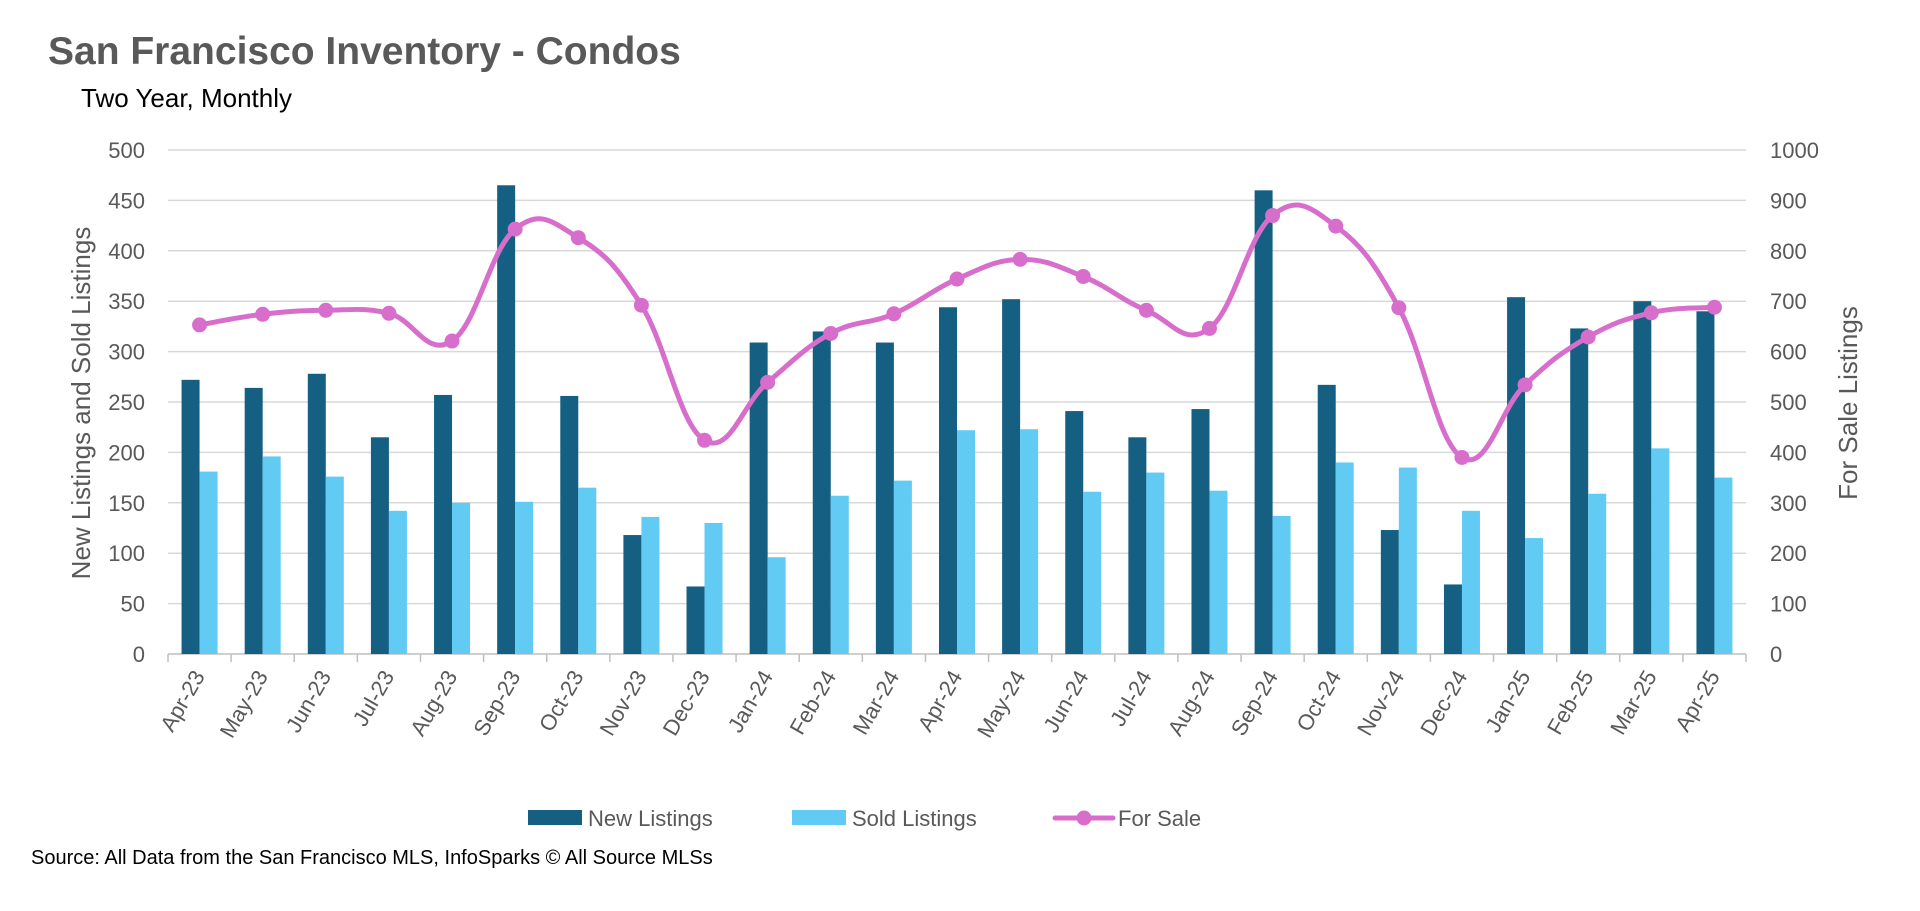 This screenshot has width=1920, height=911. What do you see at coordinates (126, 402) in the screenshot?
I see `y-tick-label: 250` at bounding box center [126, 402].